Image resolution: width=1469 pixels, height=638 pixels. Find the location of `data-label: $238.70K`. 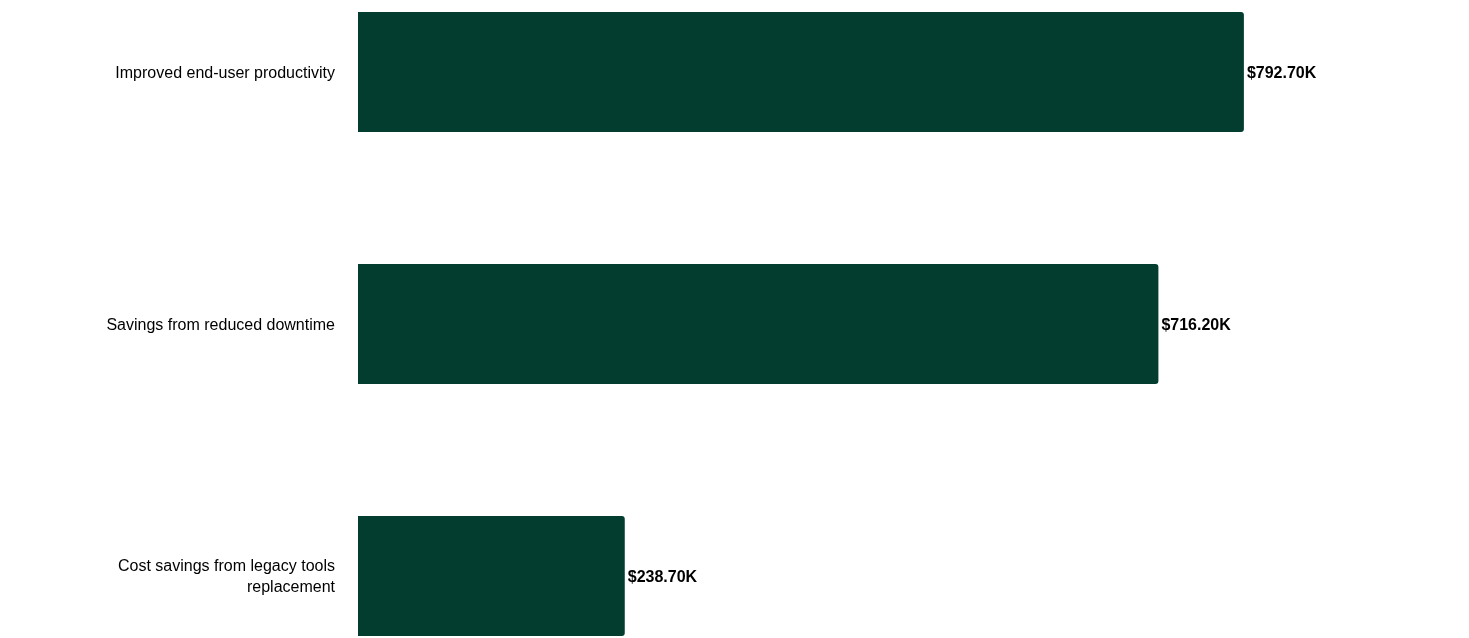

data-label: $238.70K is located at coordinates (662, 576).